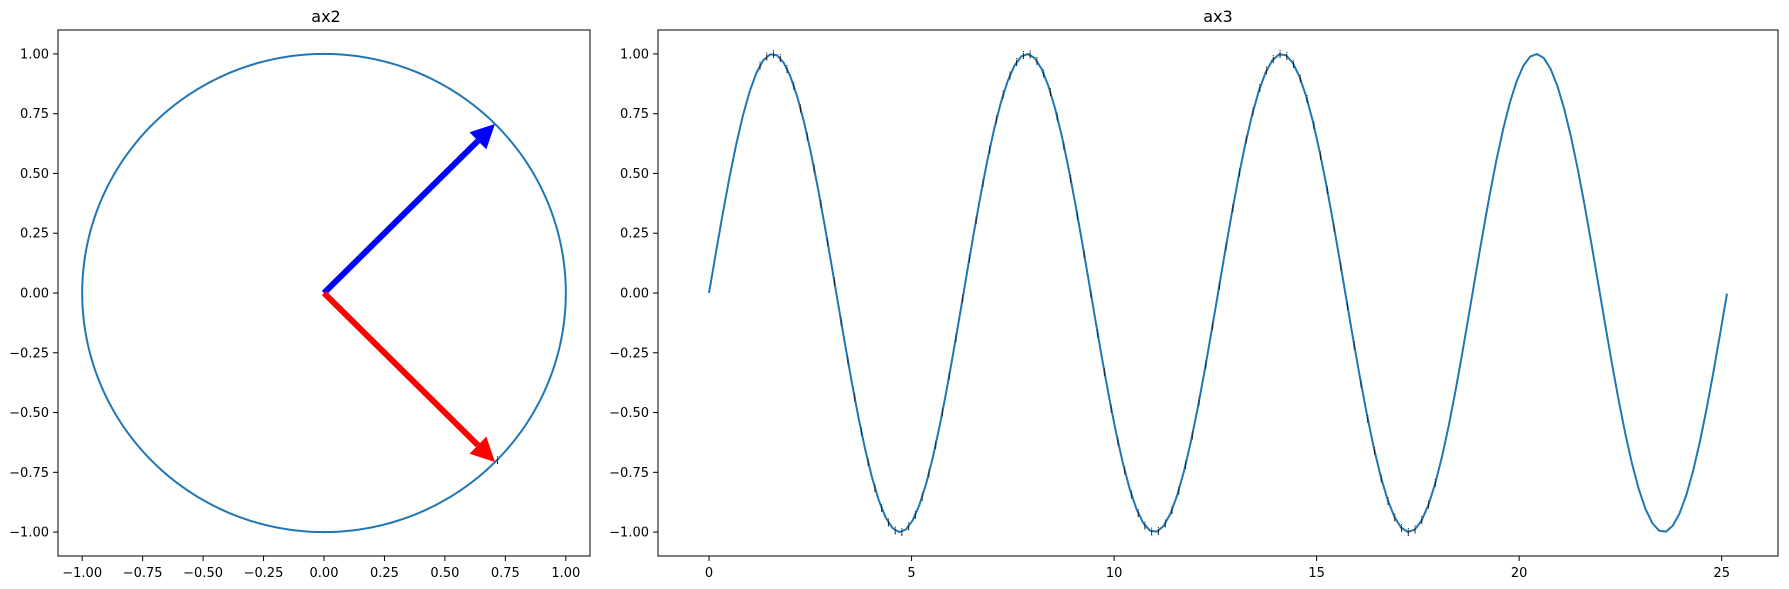 This screenshot has width=1789, height=589. I want to click on ax2-arrow-1-shaft, so click(401, 369).